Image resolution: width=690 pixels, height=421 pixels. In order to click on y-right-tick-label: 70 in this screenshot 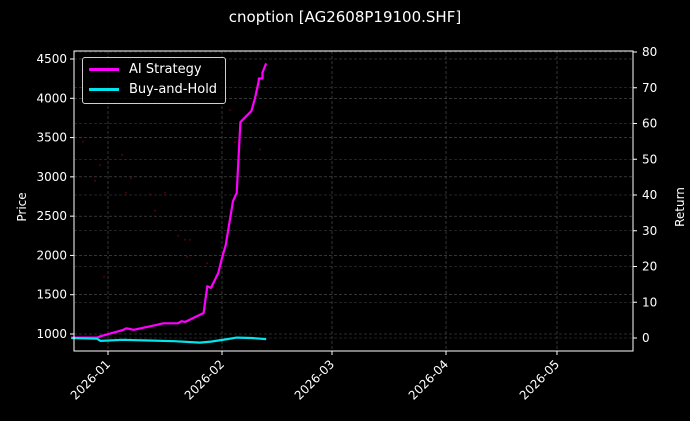, I will do `click(649, 88)`.